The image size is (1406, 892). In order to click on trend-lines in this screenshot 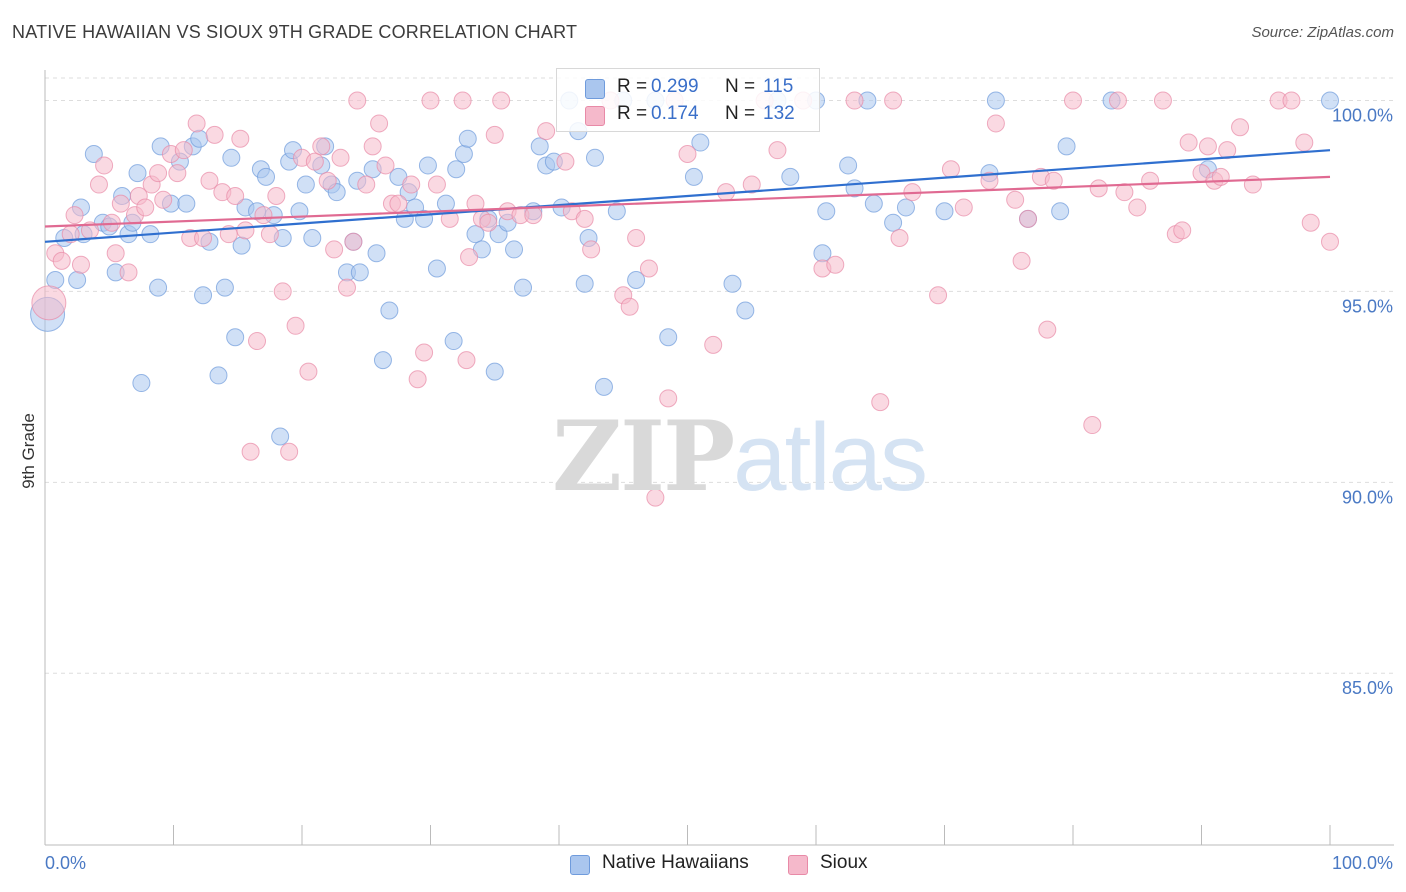, I will do `click(687, 196)`.